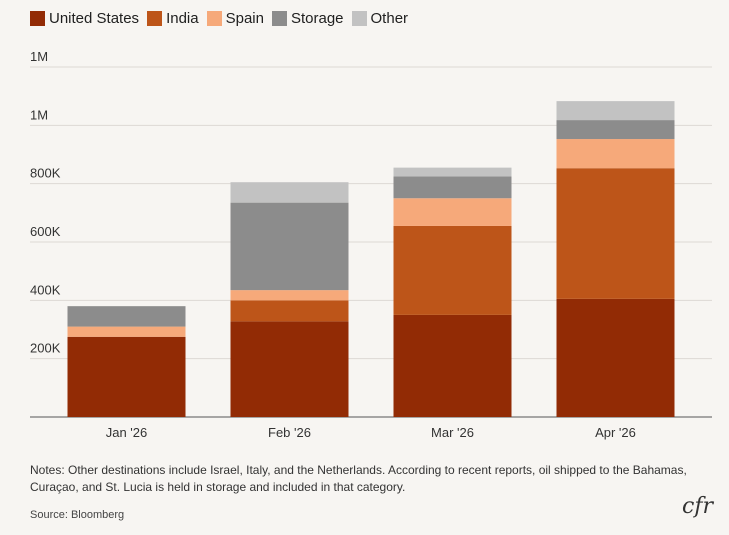 This screenshot has height=535, width=729. I want to click on legend-label: Other, so click(389, 18).